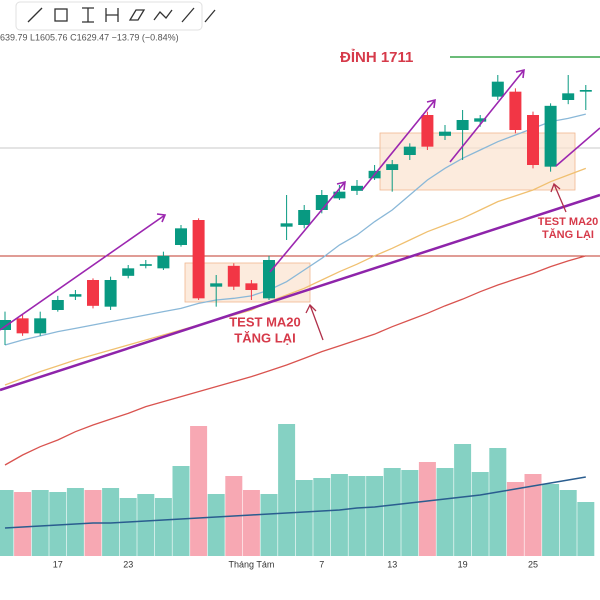  What do you see at coordinates (321, 564) in the screenshot?
I see `x-tick-label: 7` at bounding box center [321, 564].